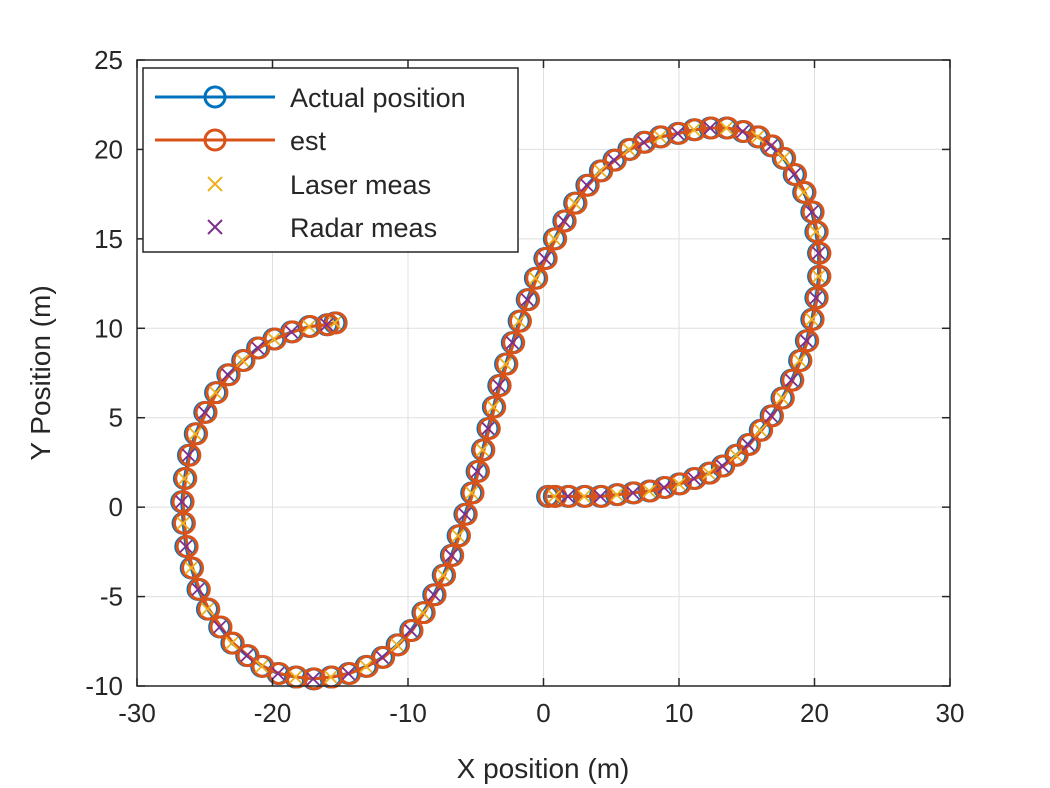 Image resolution: width=1050 pixels, height=788 pixels. Describe the element at coordinates (363, 228) in the screenshot. I see `legend-label-radar: Radar meas` at that location.